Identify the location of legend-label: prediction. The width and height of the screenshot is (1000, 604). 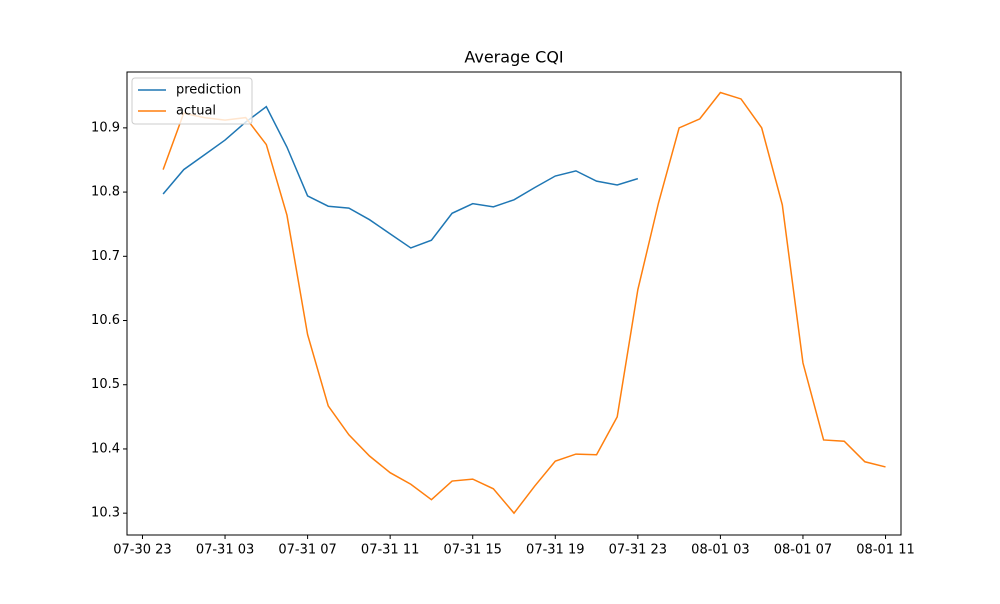
(208, 90).